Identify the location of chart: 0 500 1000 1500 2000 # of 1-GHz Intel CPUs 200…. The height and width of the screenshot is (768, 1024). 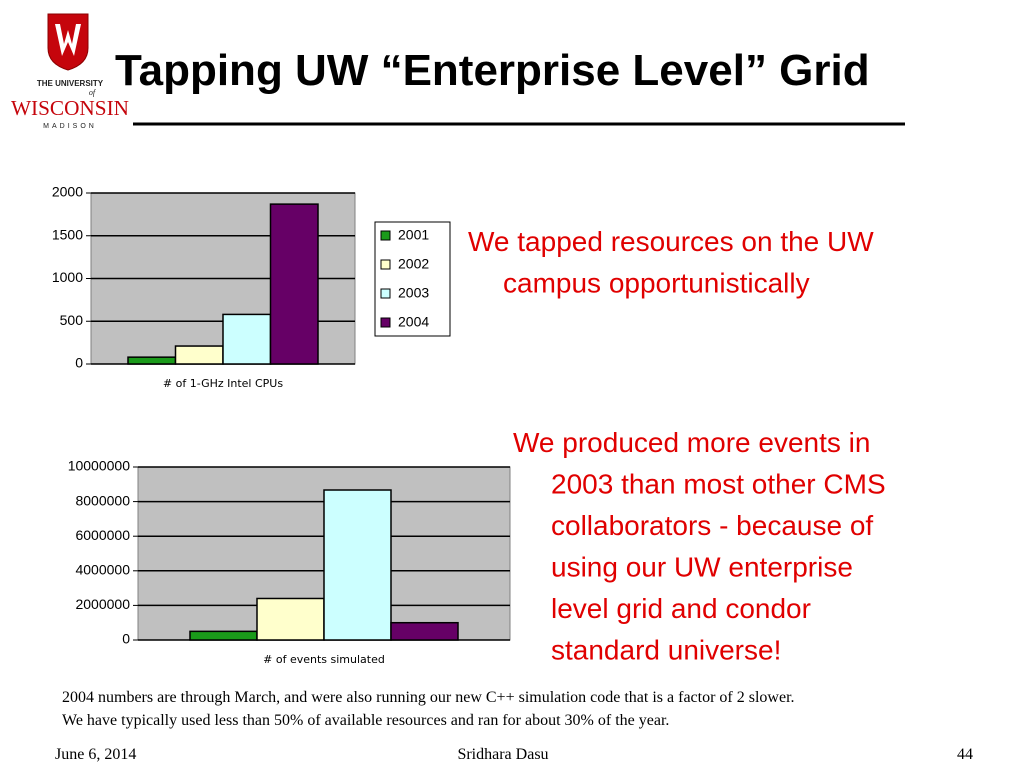
(251, 287).